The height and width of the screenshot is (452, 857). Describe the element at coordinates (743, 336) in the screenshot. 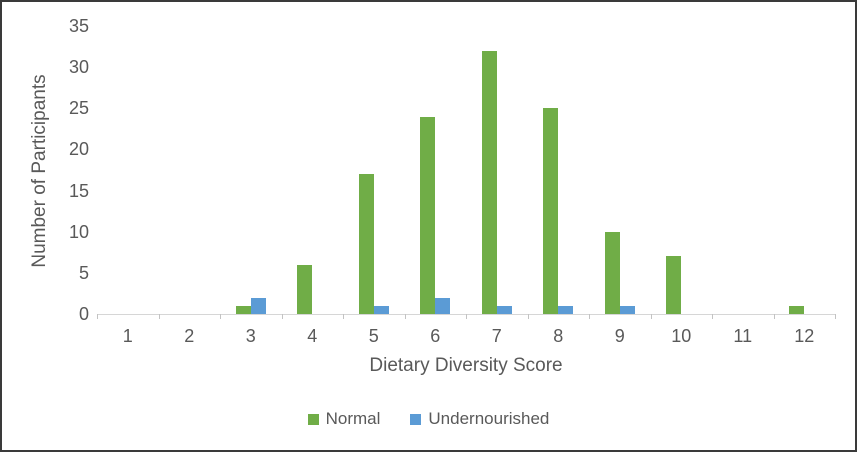

I see `x-tick-label-11: 11` at that location.